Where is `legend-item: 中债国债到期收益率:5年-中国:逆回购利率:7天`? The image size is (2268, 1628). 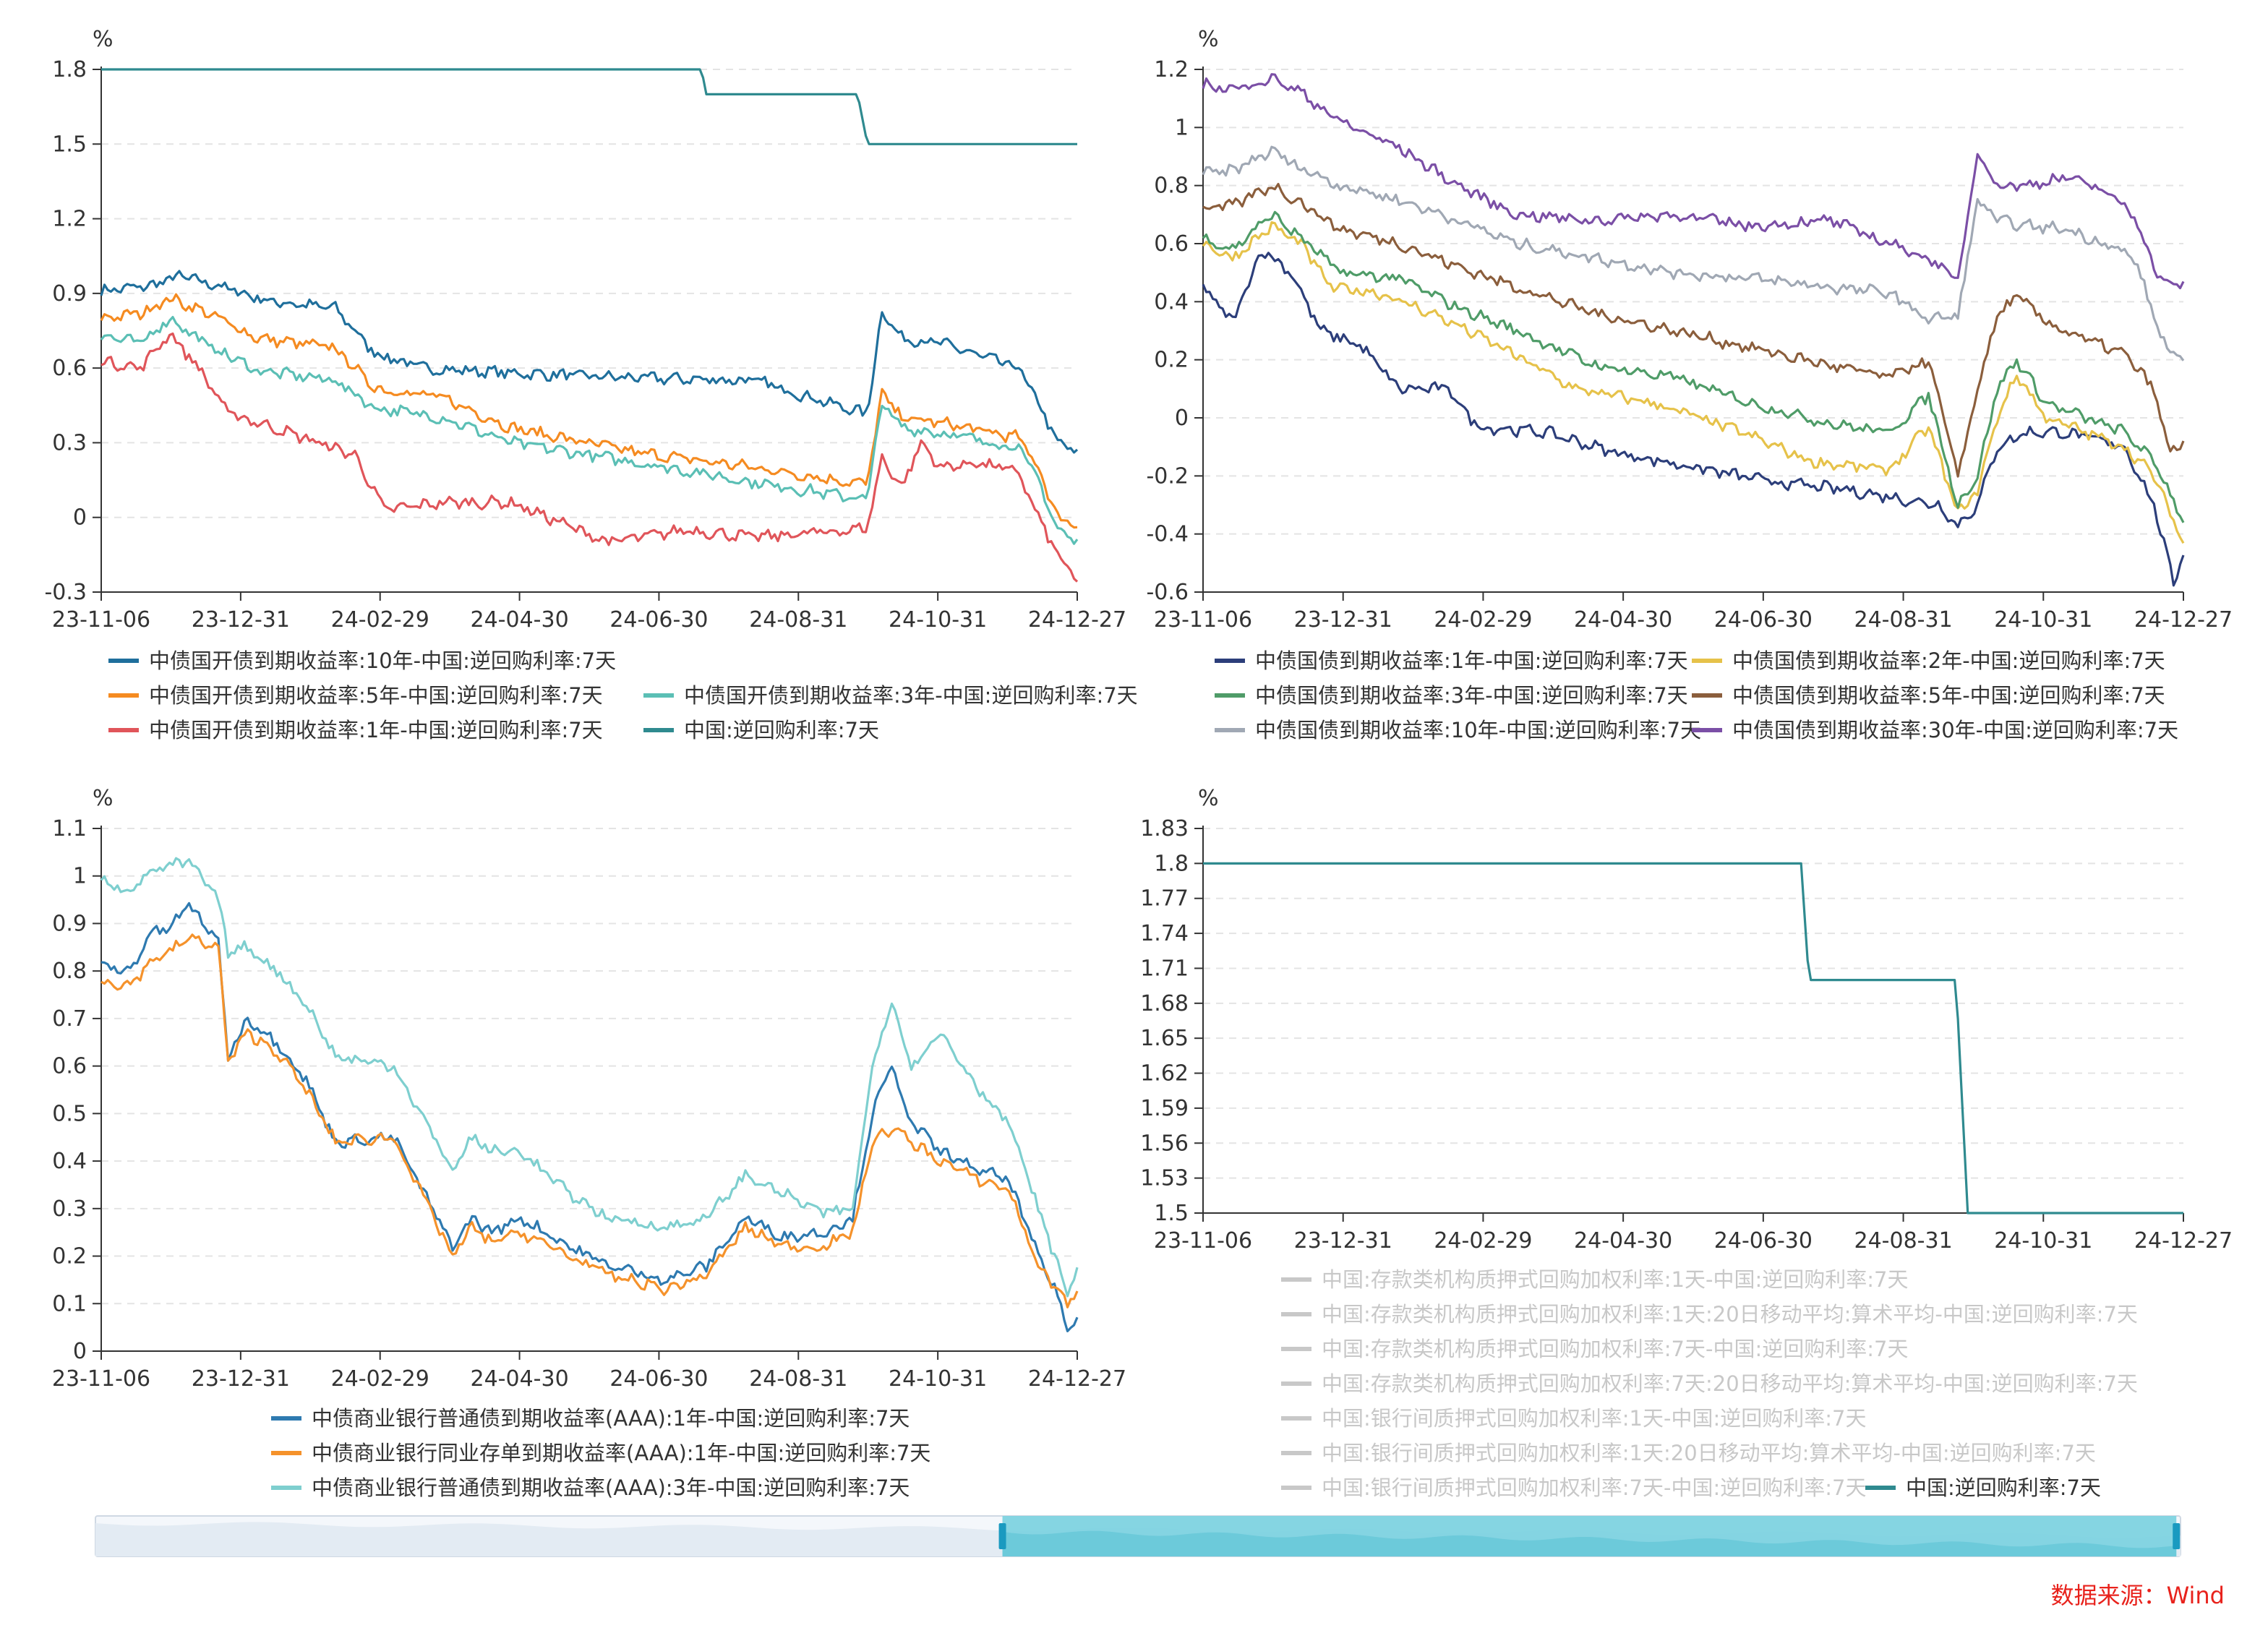
legend-item: 中债国债到期收益率:5年-中国:逆回购利率:7天 is located at coordinates (1928, 695).